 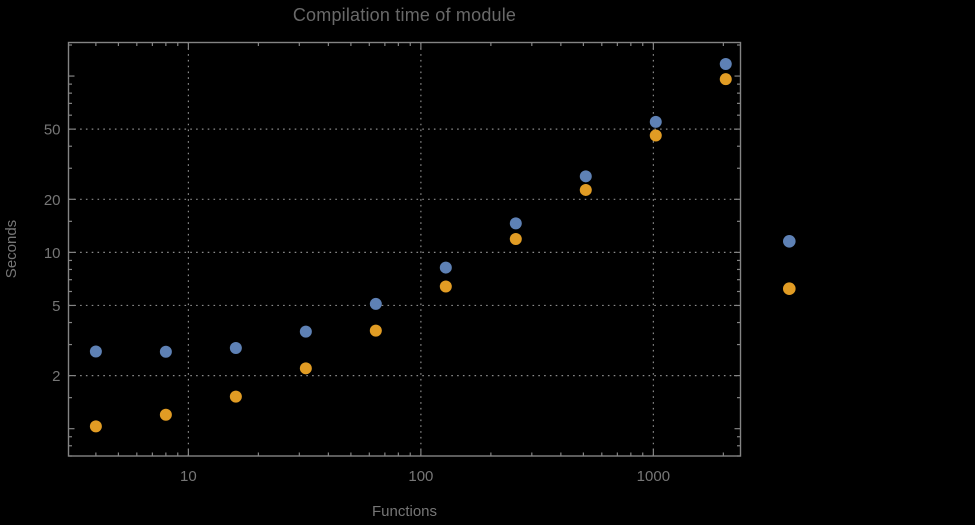 What do you see at coordinates (11, 249) in the screenshot?
I see `y-axis-label: Seconds` at bounding box center [11, 249].